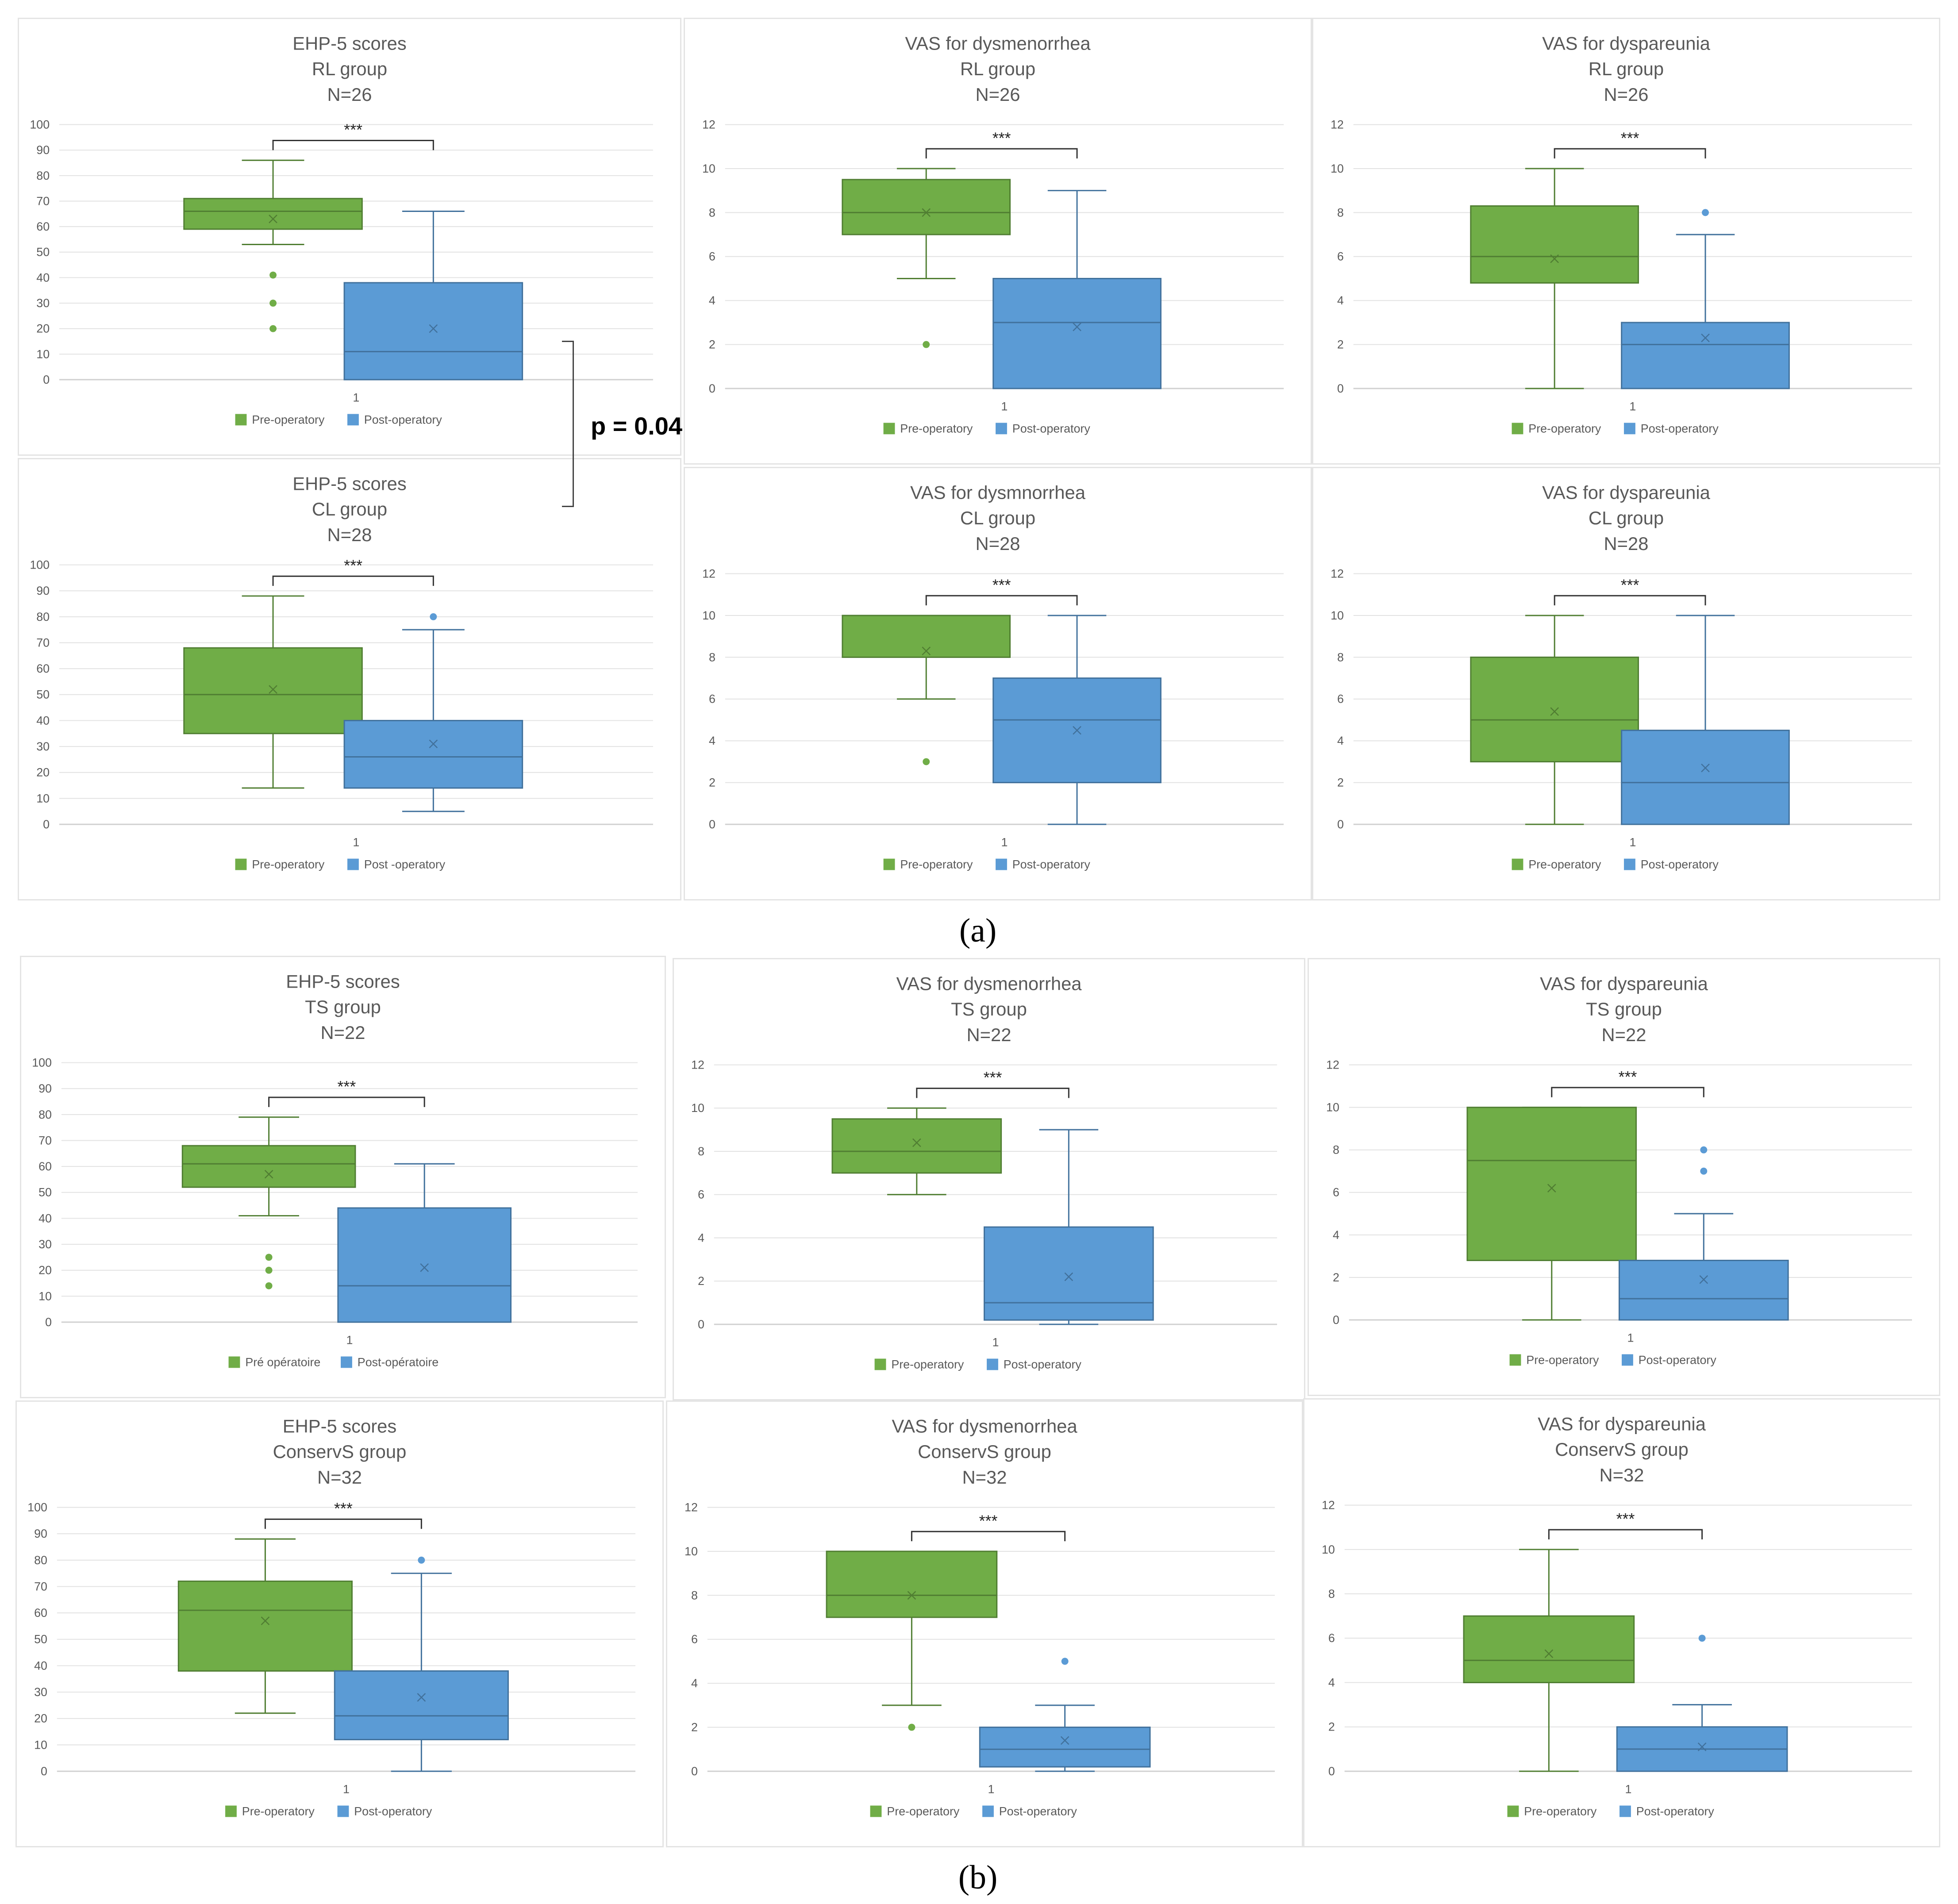 The width and height of the screenshot is (1958, 1904). I want to click on y-tick-label: 100, so click(37, 1508).